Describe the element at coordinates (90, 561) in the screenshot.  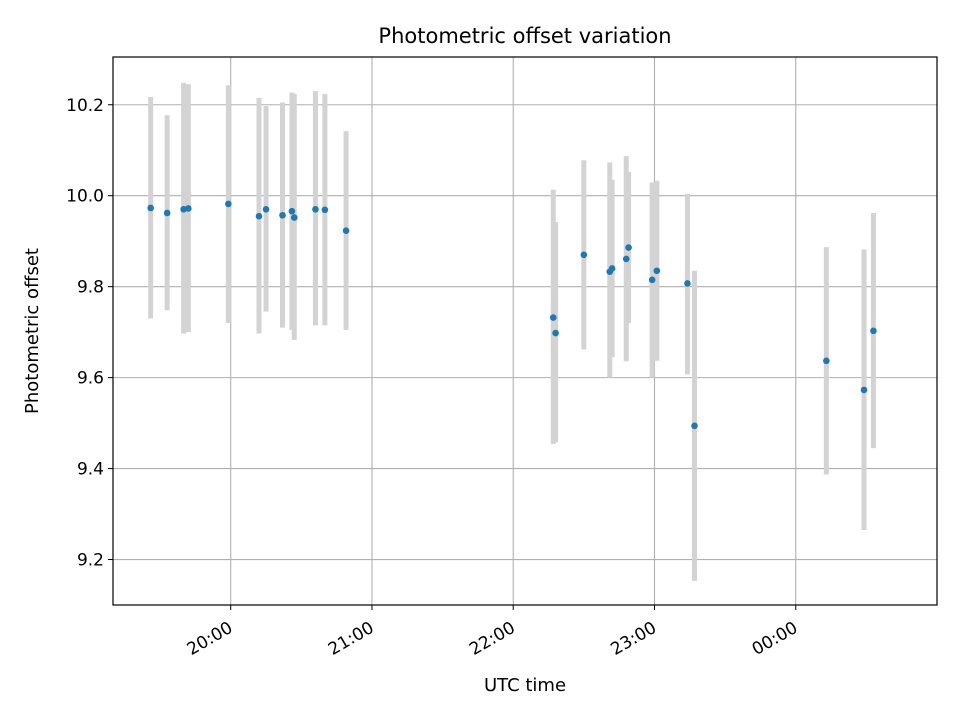
I see `y-tick-label: 9.2` at that location.